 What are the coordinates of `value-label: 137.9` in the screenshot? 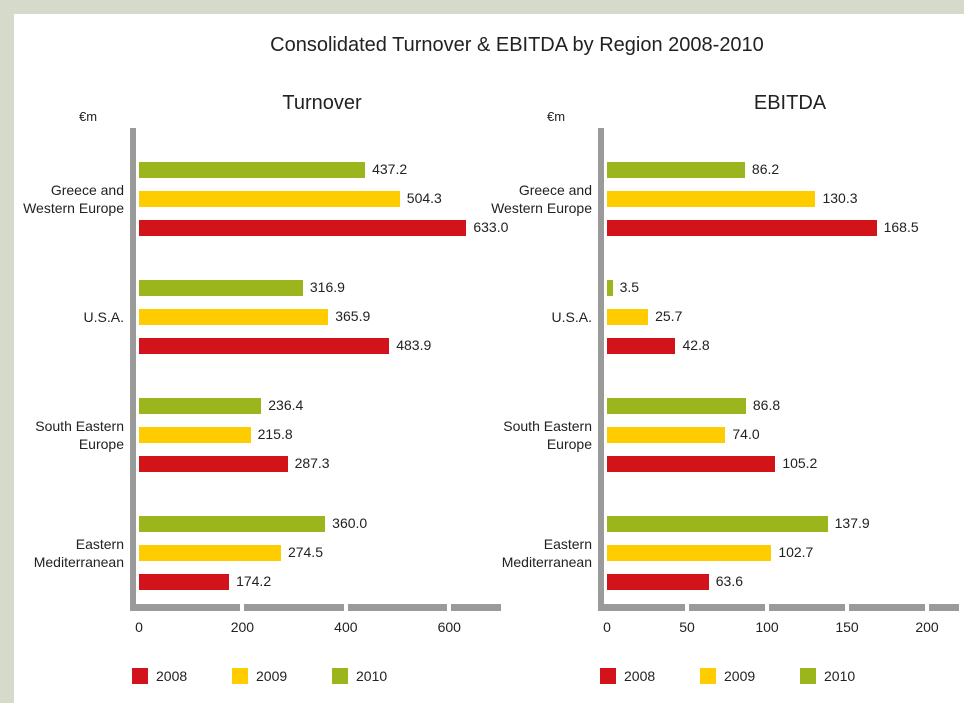 It's located at (852, 523).